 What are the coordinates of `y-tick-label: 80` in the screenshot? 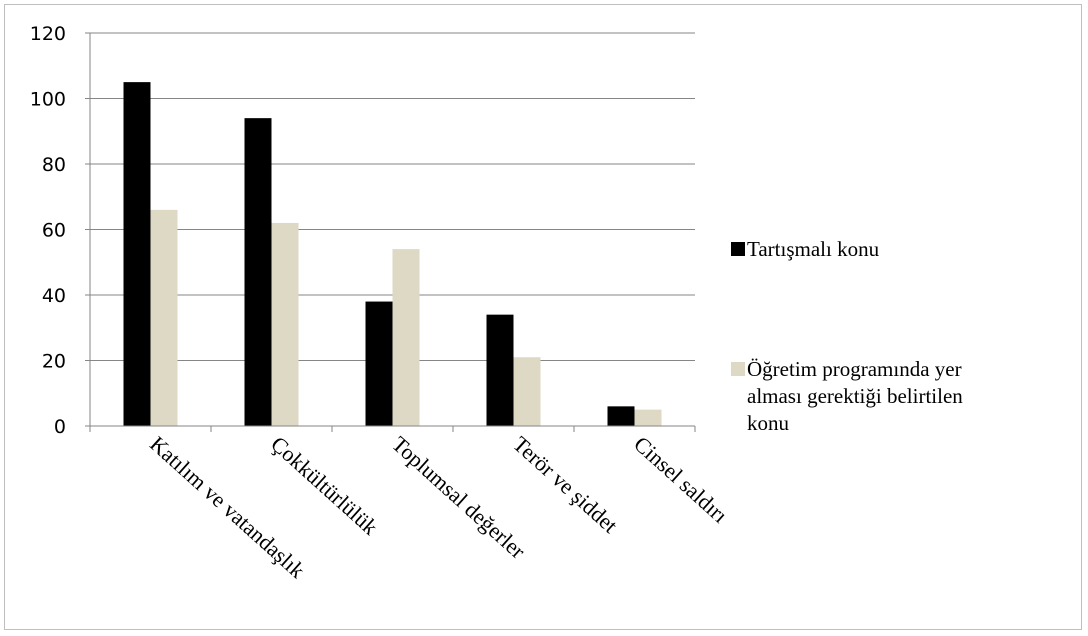 It's located at (54, 165).